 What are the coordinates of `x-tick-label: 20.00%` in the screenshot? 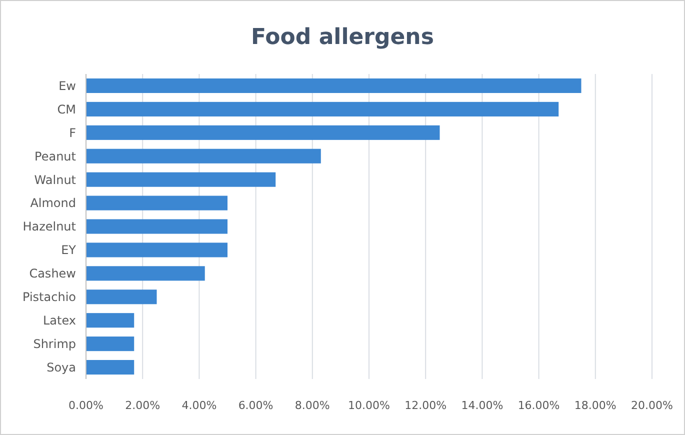 It's located at (652, 405).